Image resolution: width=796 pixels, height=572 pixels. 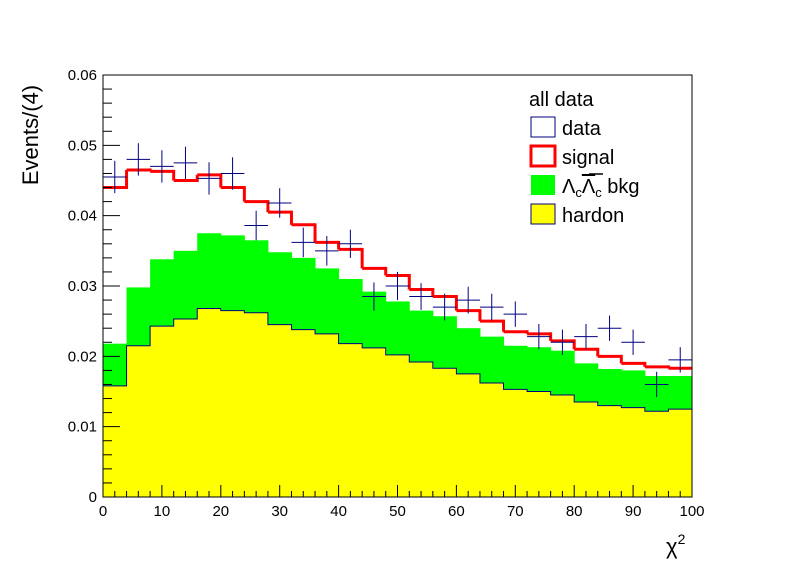 What do you see at coordinates (682, 539) in the screenshot?
I see `x-axis-title-superscript: 2` at bounding box center [682, 539].